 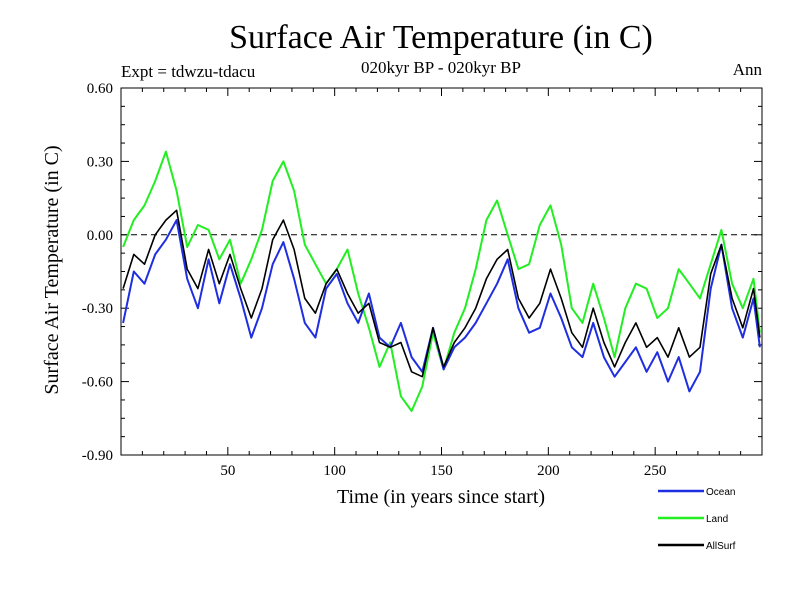 What do you see at coordinates (97, 309) in the screenshot?
I see `y-tick-label: -0.30` at bounding box center [97, 309].